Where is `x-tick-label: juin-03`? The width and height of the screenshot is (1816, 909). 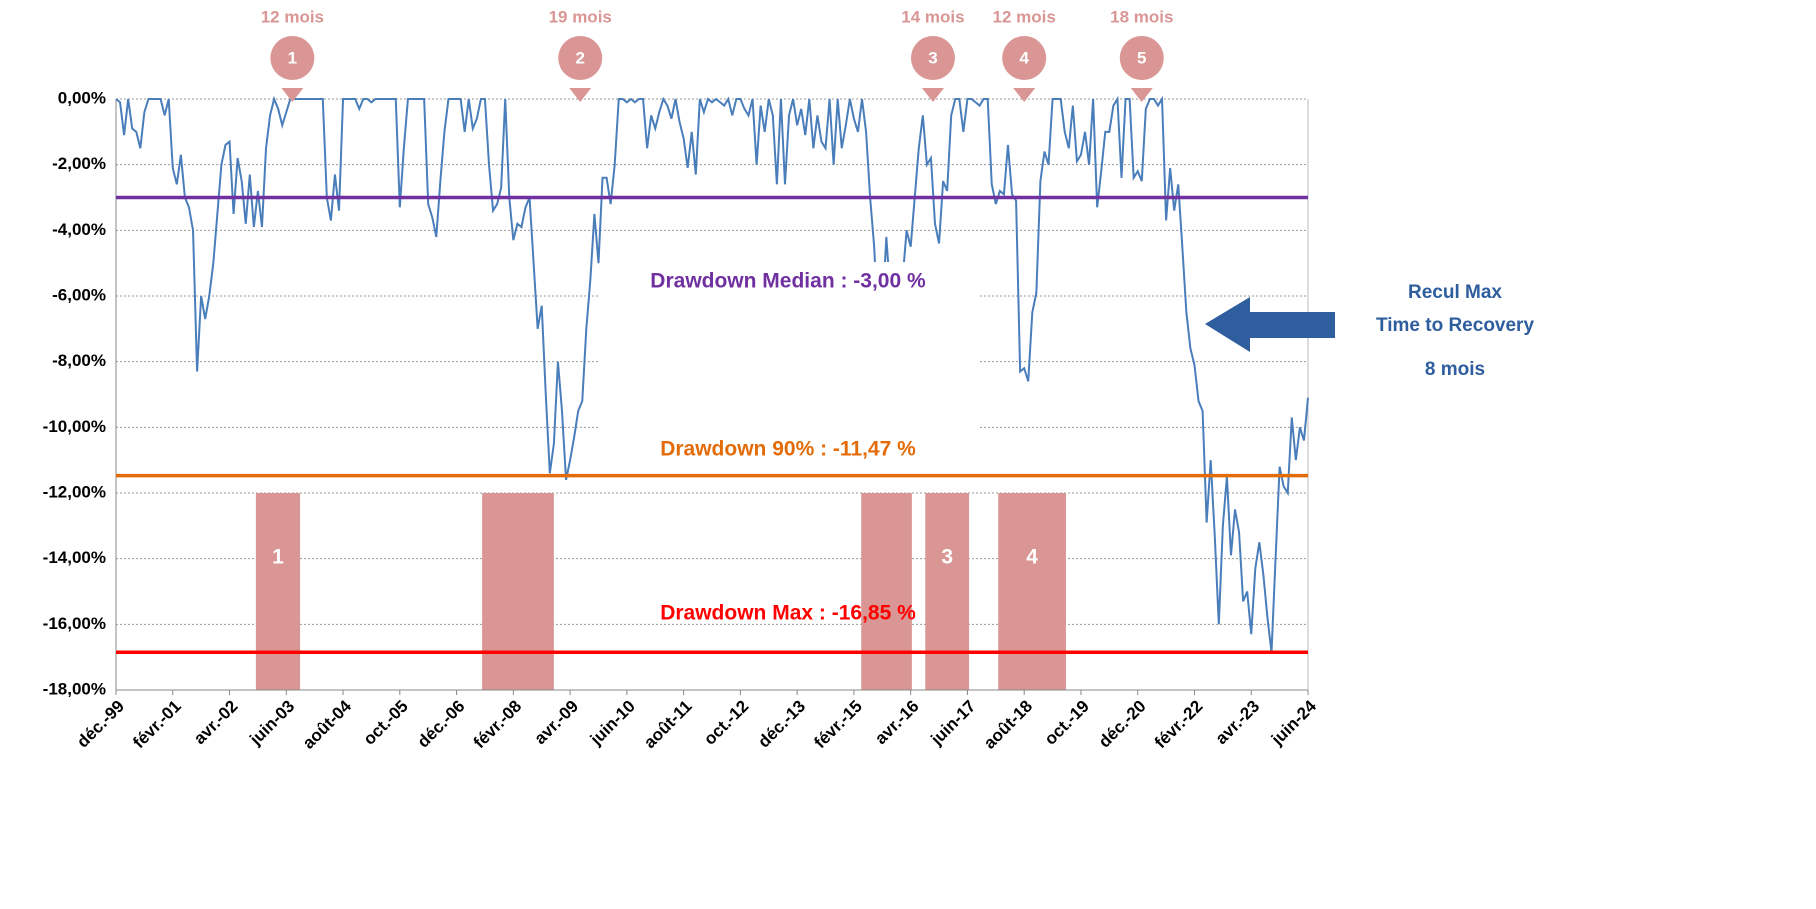
x-tick-label: juin-03 is located at coordinates (271, 723).